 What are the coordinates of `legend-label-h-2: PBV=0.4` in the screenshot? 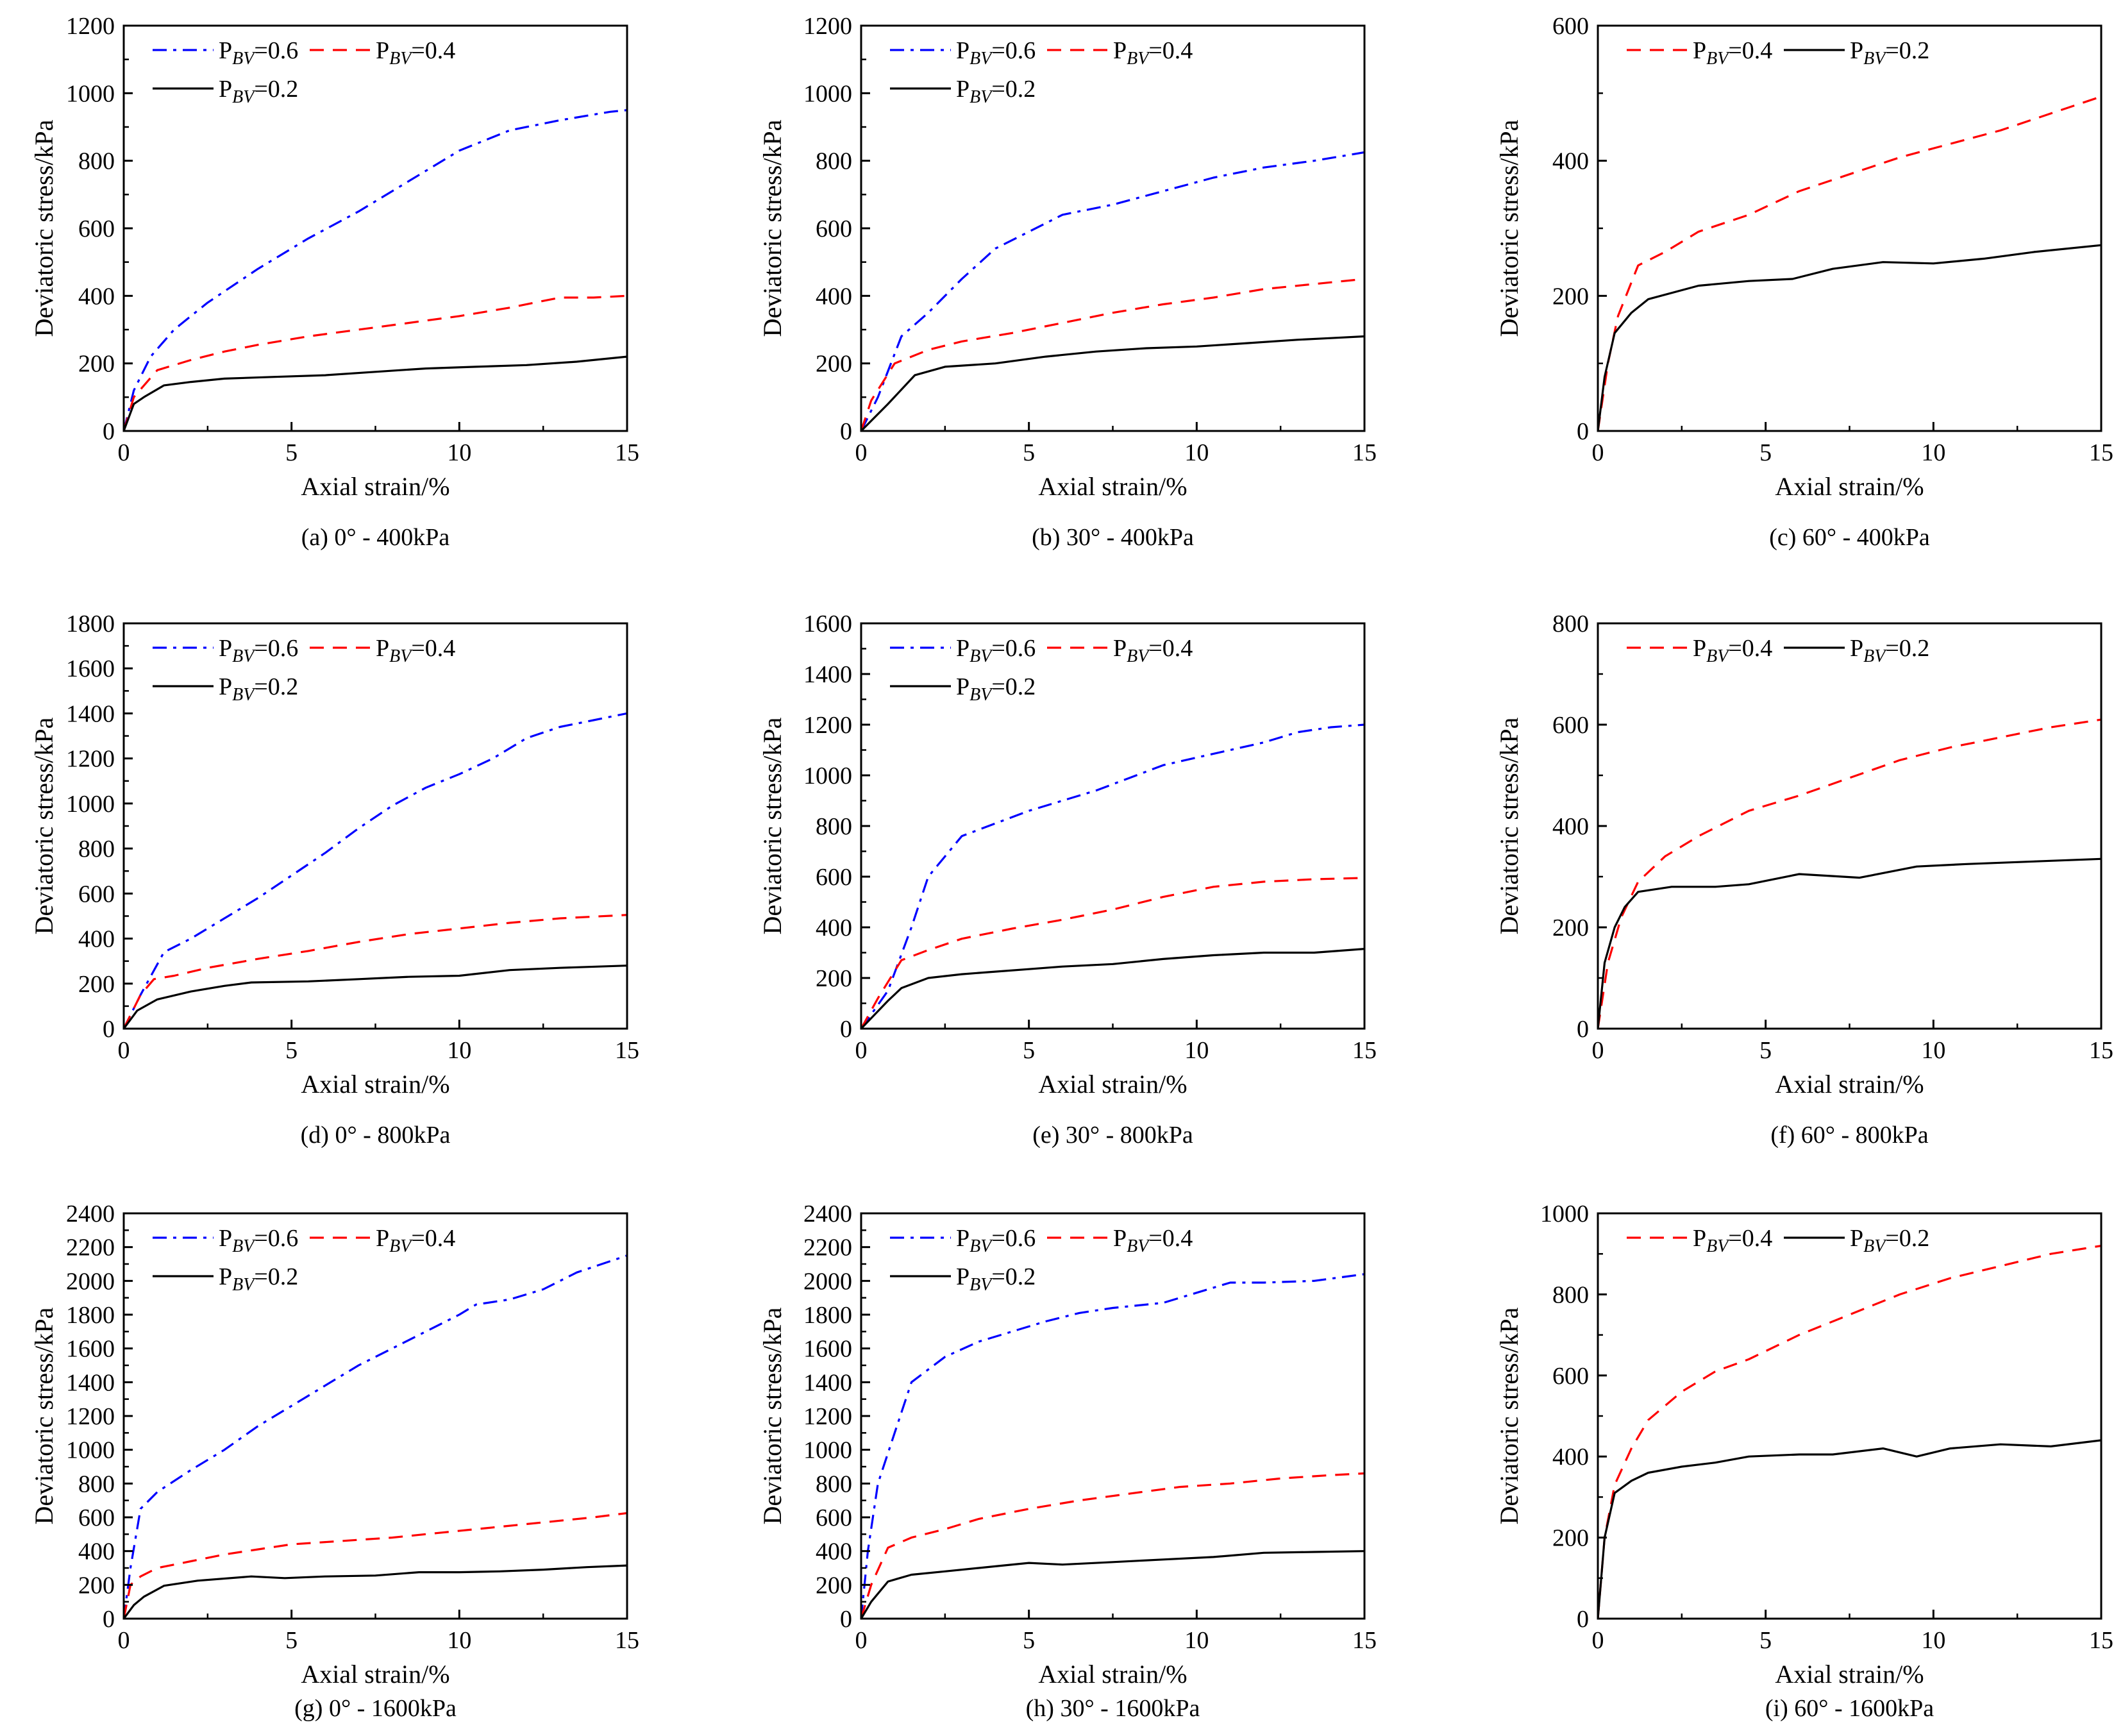 It's located at (1153, 1241).